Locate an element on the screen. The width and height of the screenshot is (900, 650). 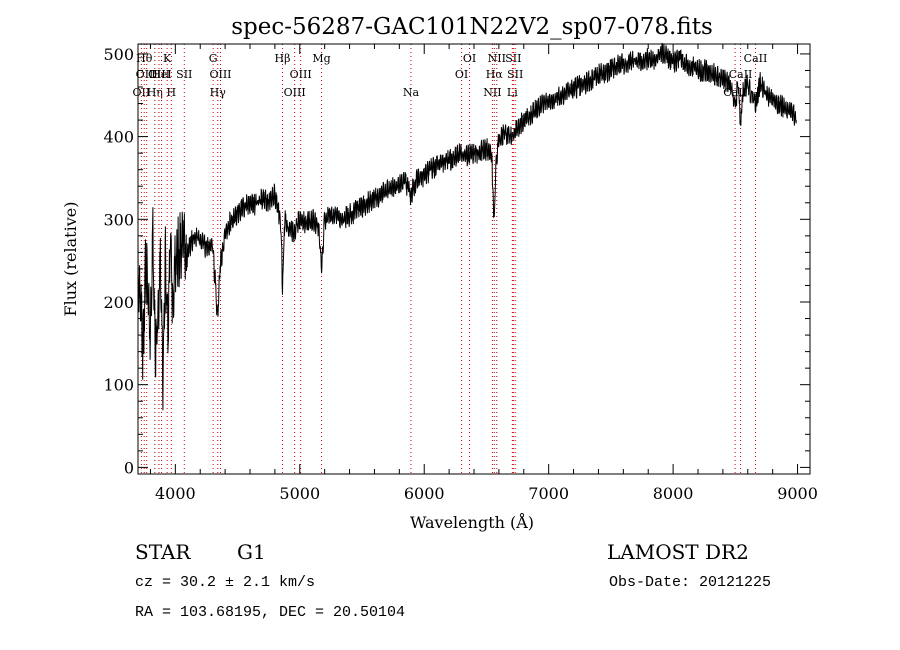
line-marker-label: Li is located at coordinates (512, 92).